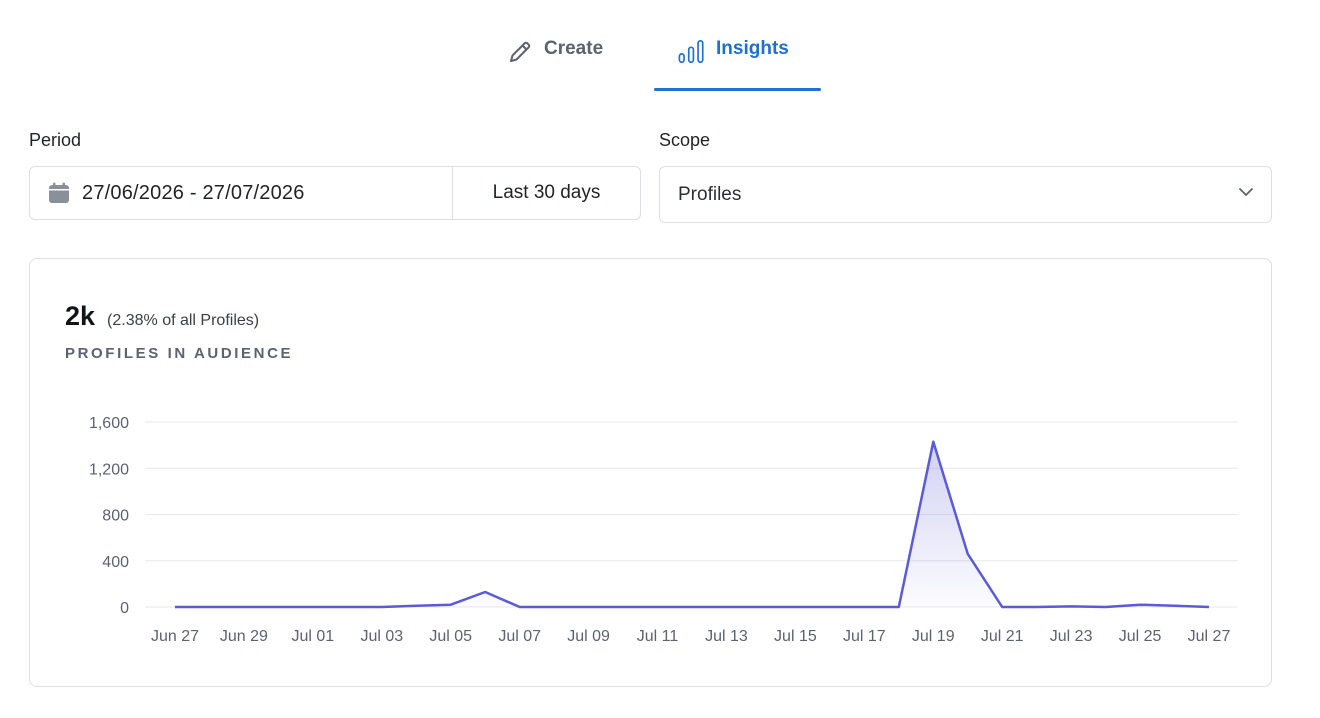  I want to click on metric-percent: (2.38% of all Profiles), so click(183, 320).